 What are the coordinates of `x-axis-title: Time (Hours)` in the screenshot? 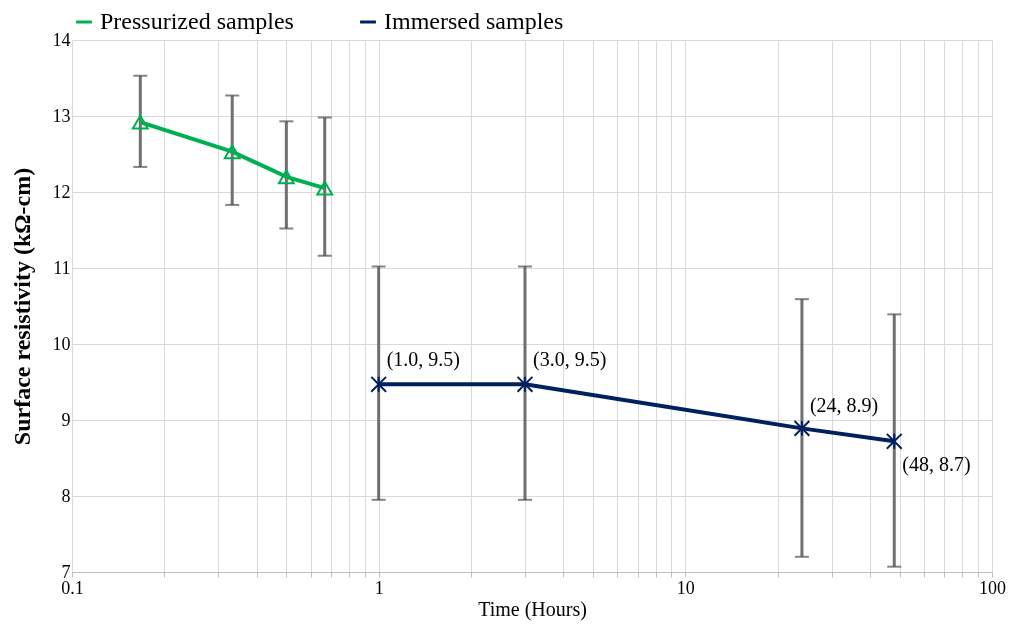 It's located at (532, 609).